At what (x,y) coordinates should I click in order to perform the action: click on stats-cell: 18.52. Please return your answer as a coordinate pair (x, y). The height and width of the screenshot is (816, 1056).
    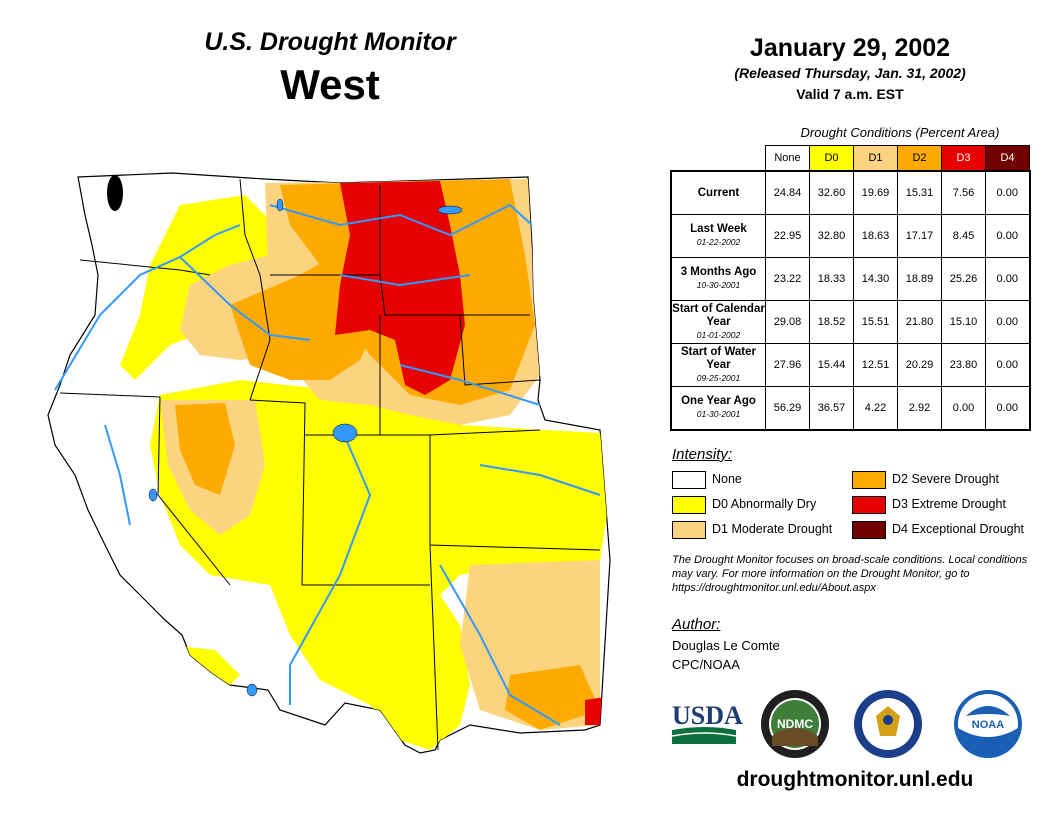
    Looking at the image, I should click on (831, 322).